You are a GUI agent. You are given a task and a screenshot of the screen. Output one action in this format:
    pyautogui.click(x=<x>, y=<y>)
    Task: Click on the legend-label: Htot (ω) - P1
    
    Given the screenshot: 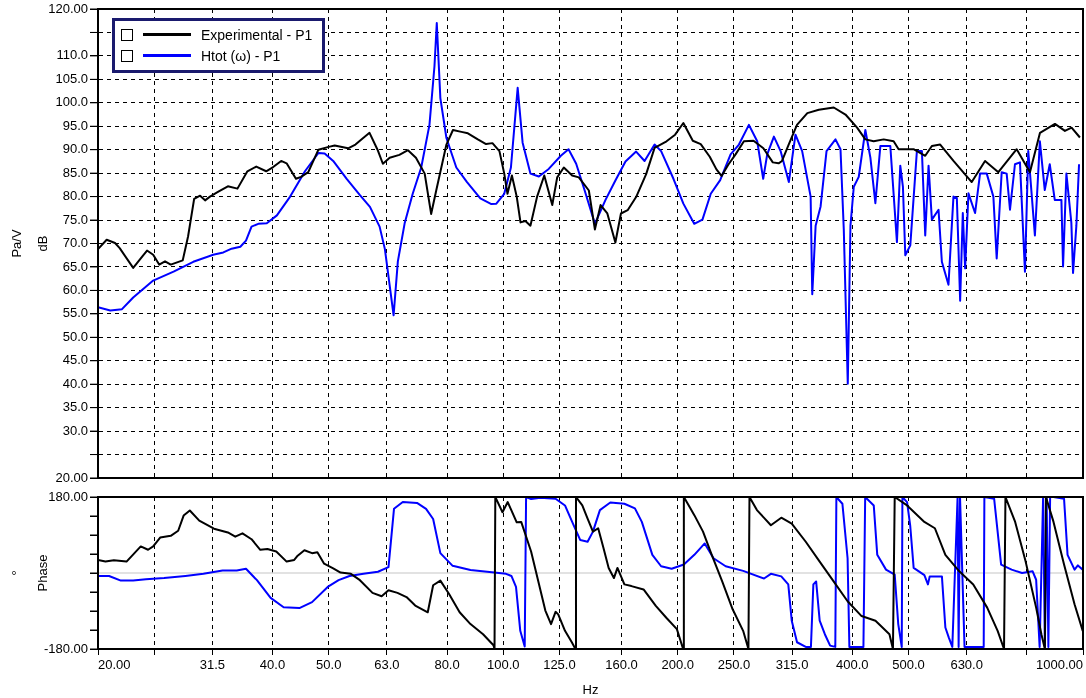 What is the action you would take?
    pyautogui.click(x=241, y=55)
    